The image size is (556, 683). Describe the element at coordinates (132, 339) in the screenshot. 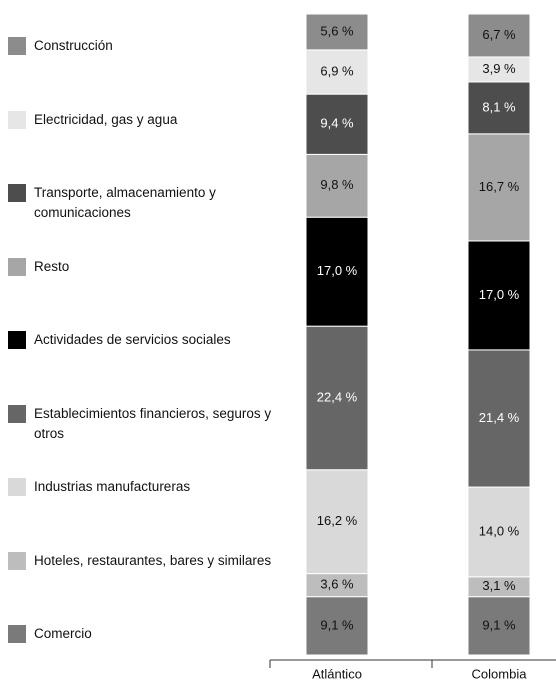

I see `legend-label: Actividades de servicios sociales` at that location.